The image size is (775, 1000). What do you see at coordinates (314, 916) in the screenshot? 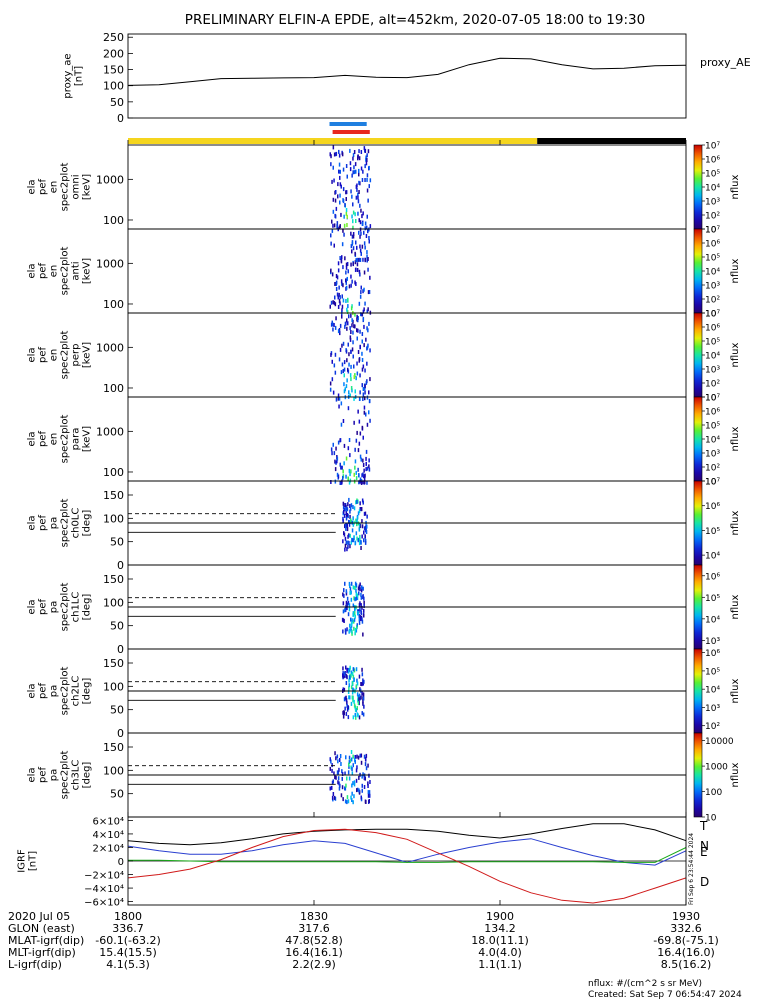
I see `axis-row-value: 1830` at bounding box center [314, 916].